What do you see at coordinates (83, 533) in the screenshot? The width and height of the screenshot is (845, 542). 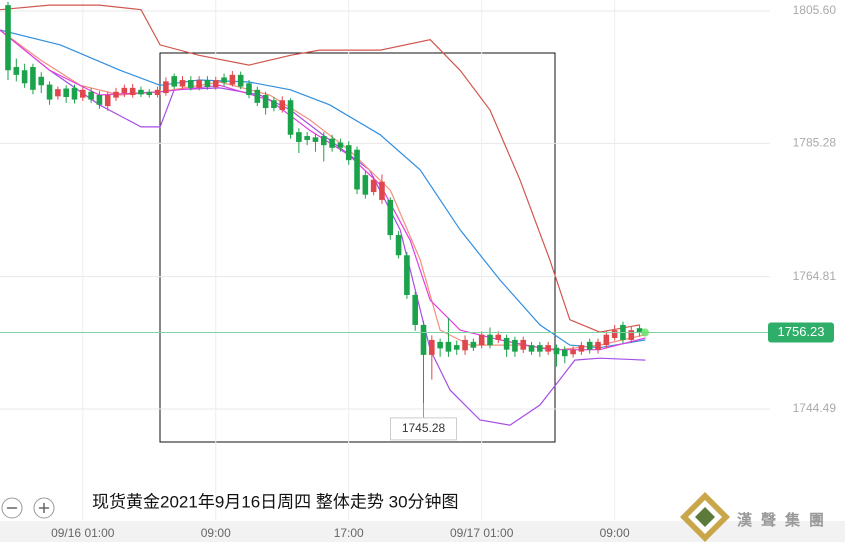 I see `x-tick-label: 09/16 01:00` at bounding box center [83, 533].